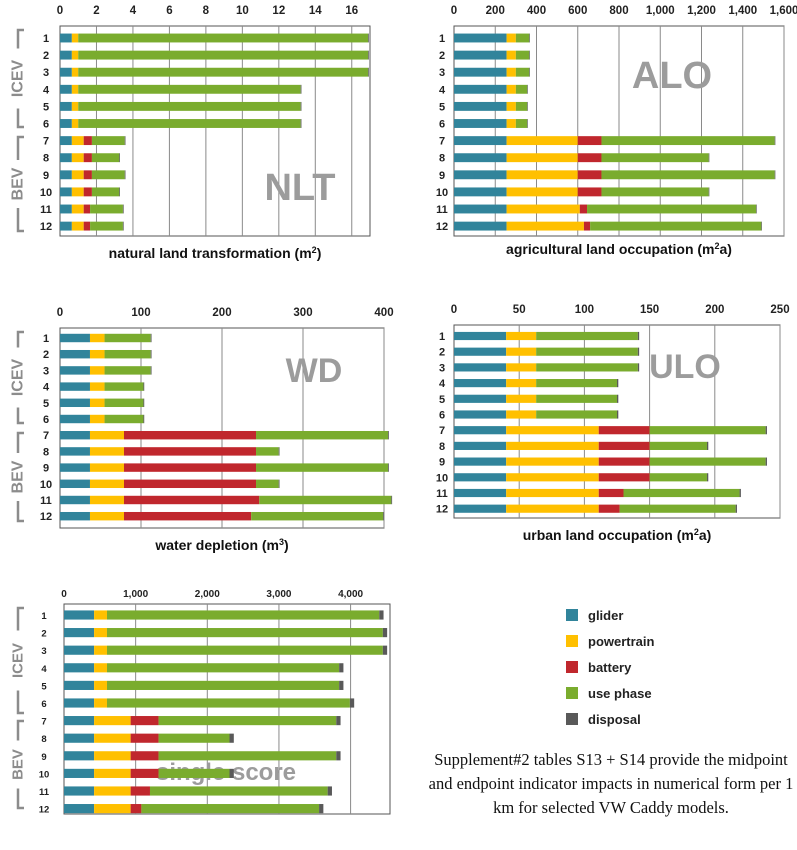  What do you see at coordinates (610, 667) in the screenshot?
I see `legend-label: battery` at bounding box center [610, 667].